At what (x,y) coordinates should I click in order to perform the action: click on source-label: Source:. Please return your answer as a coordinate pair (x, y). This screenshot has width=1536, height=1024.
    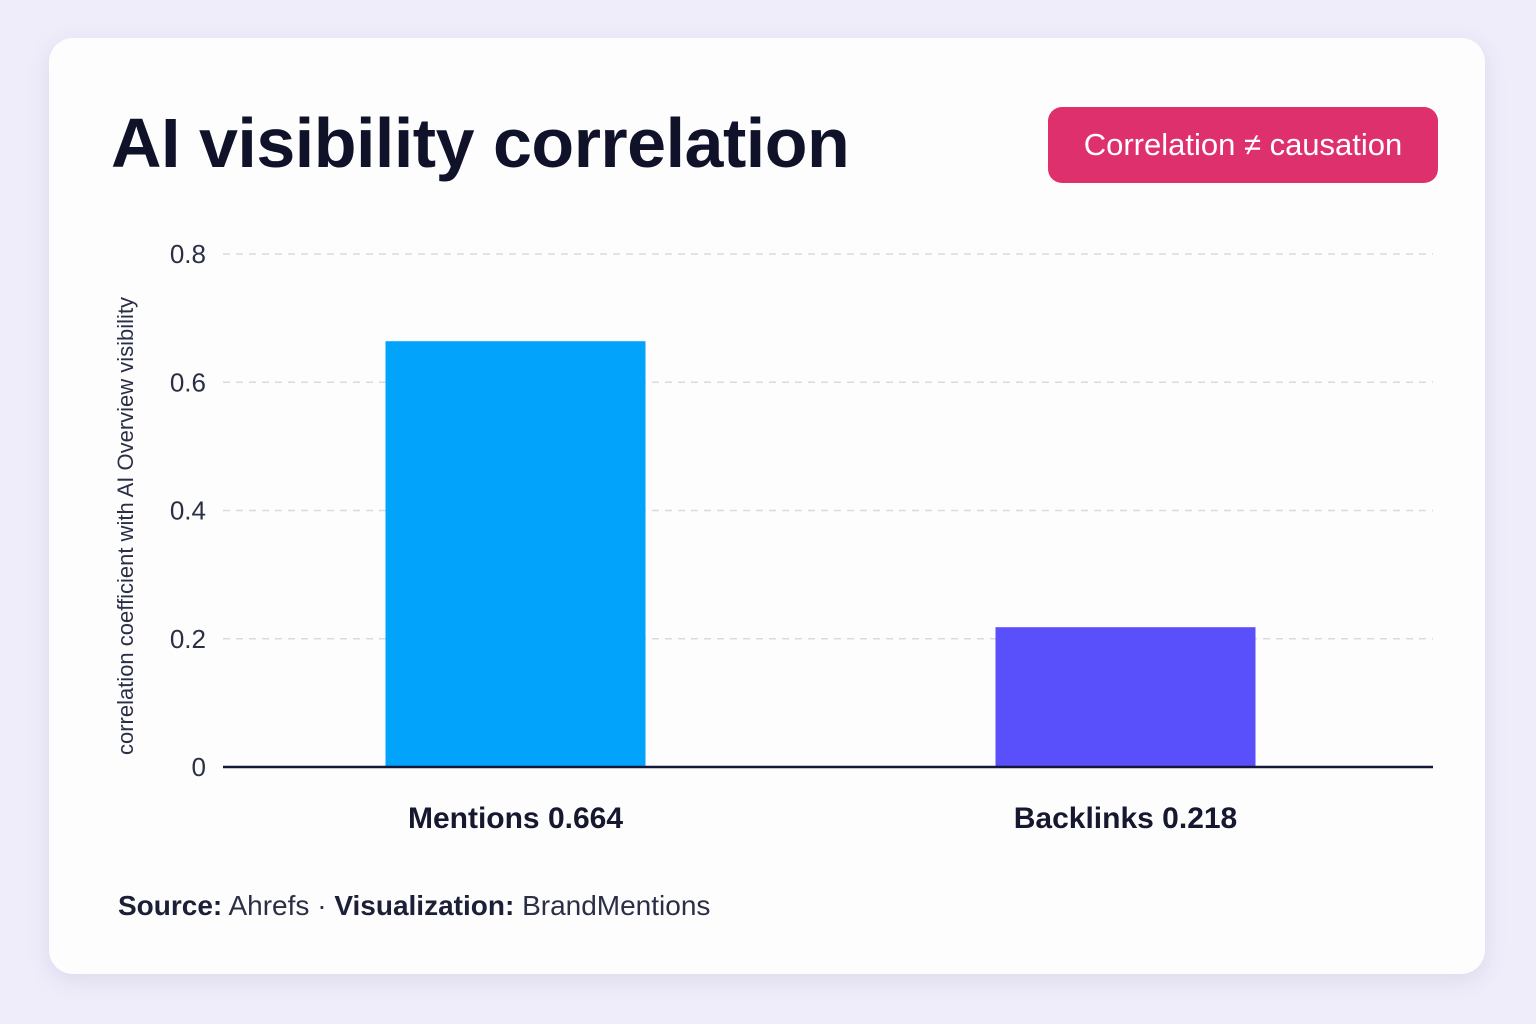
    Looking at the image, I should click on (170, 905).